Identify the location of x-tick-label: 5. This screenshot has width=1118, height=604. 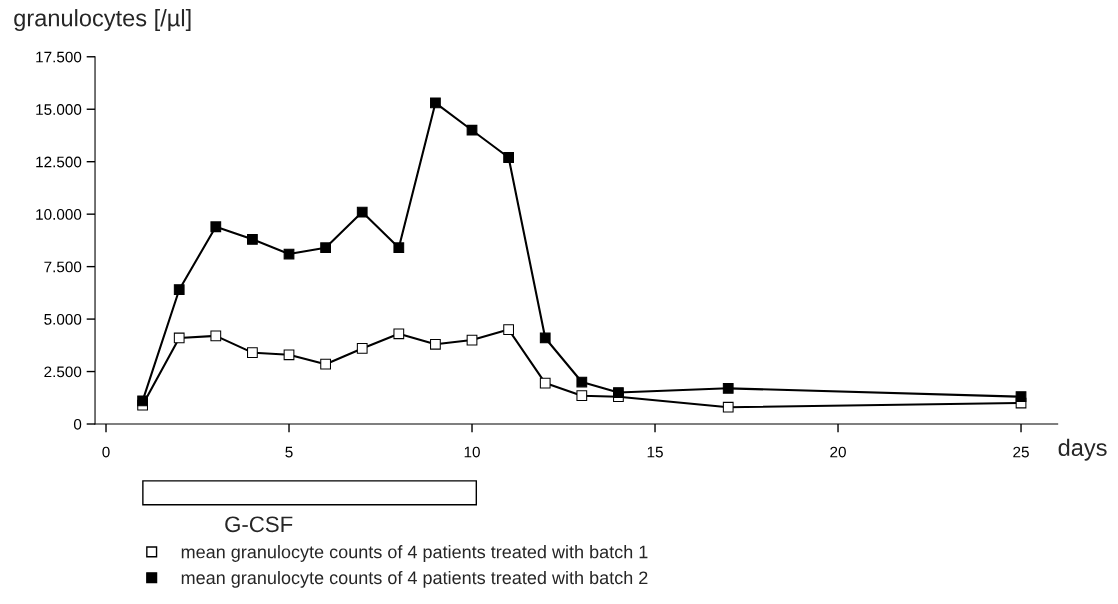
(289, 452).